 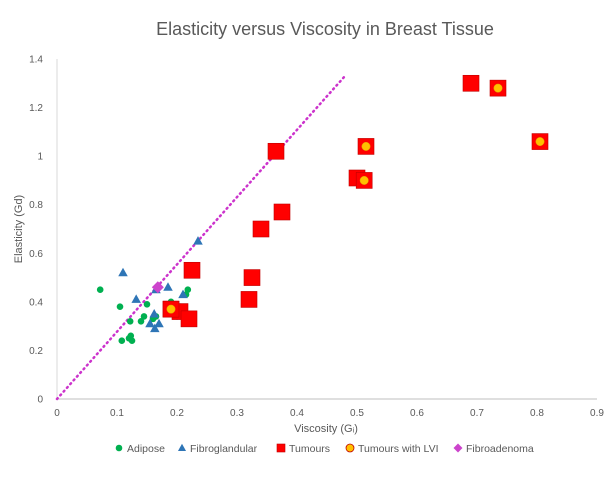 I want to click on x-tick-label: 0.3, so click(x=237, y=413).